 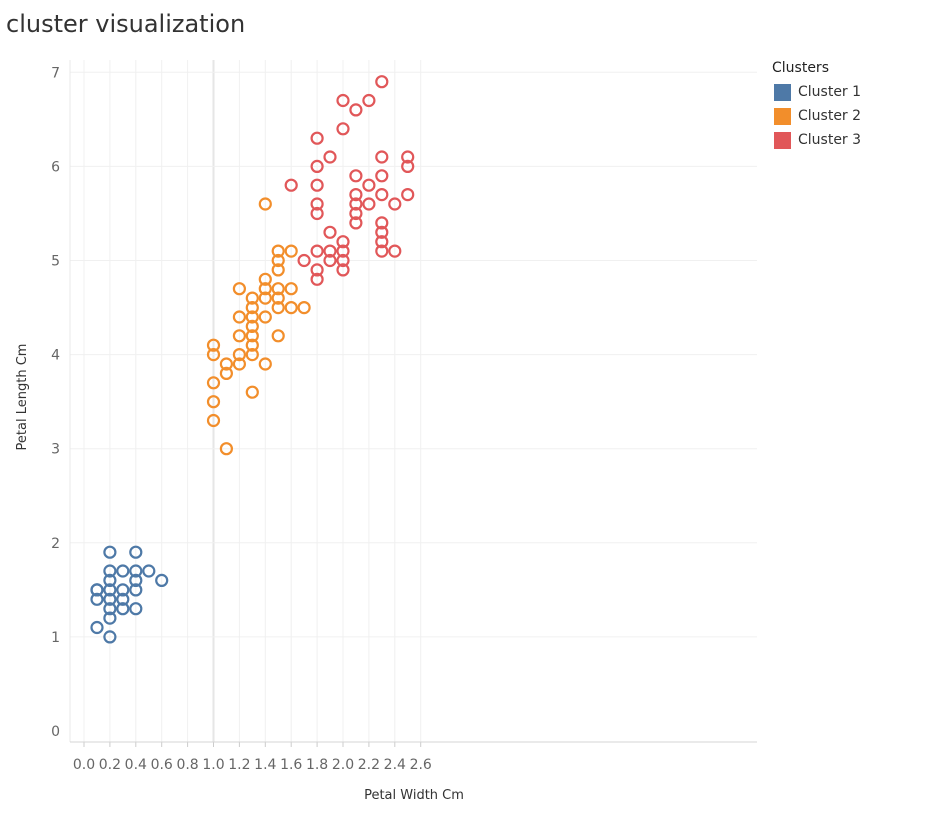 I want to click on legend-item-cluster-1: Cluster 1, so click(x=816, y=92).